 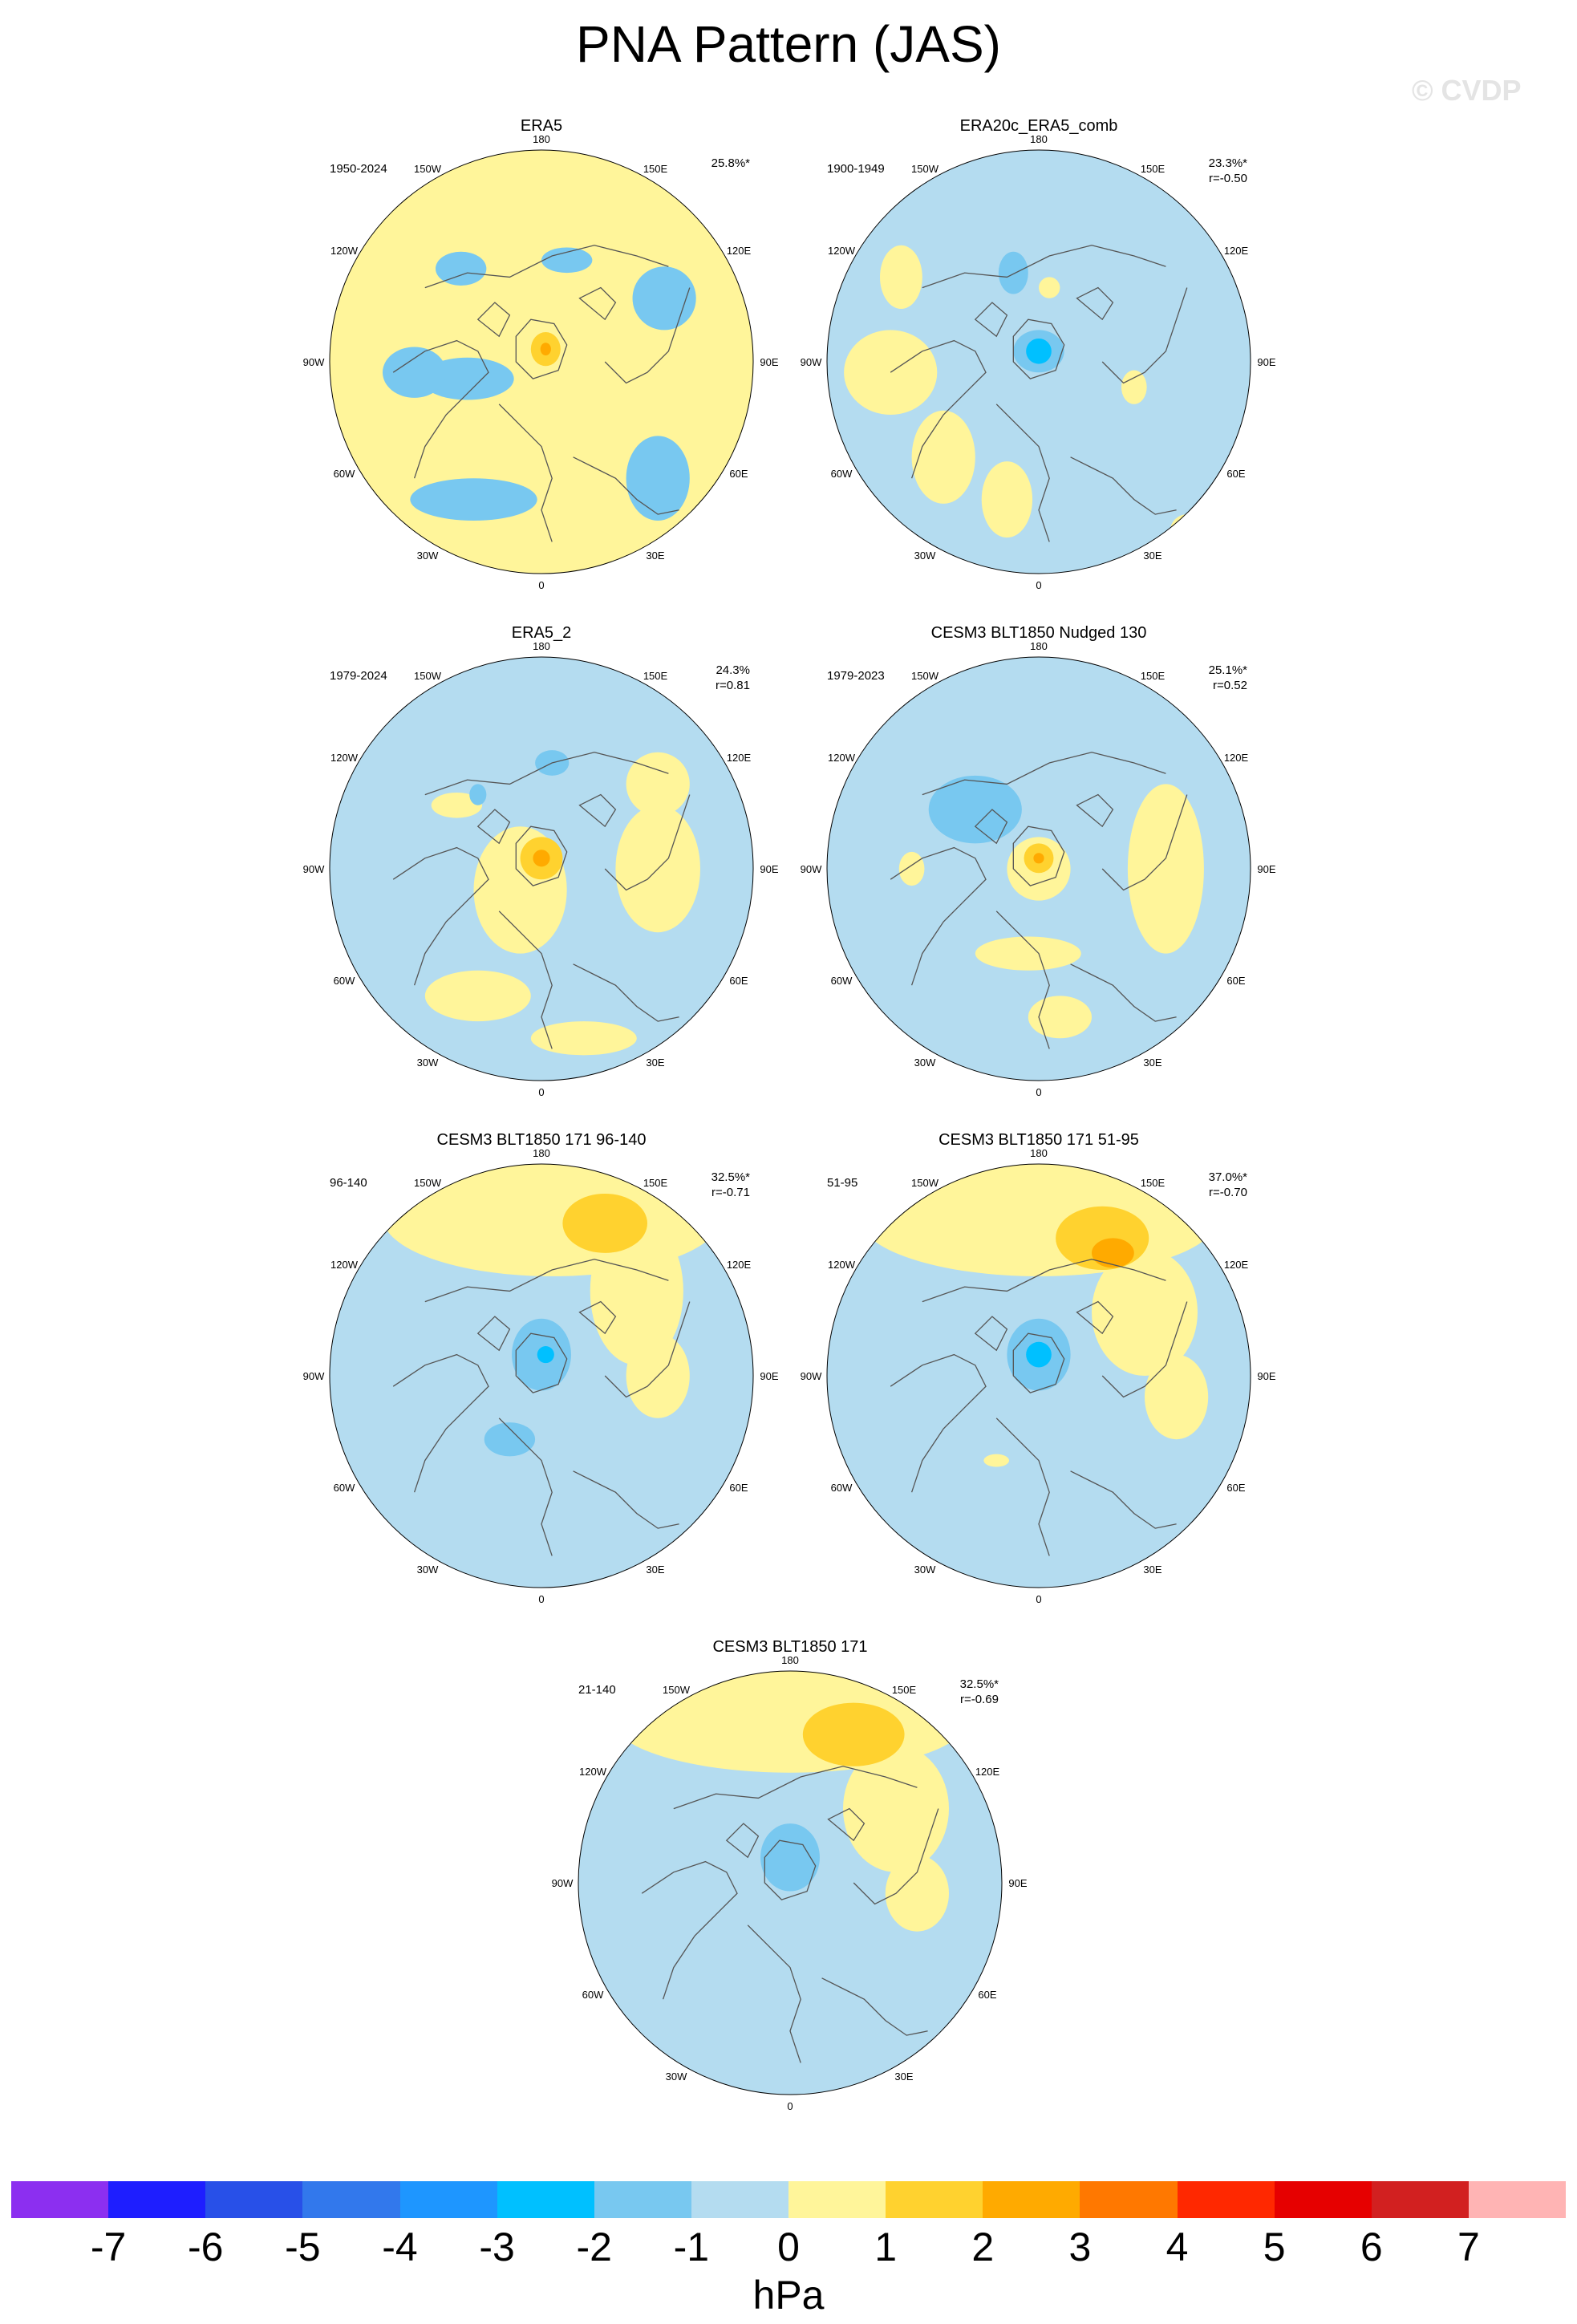 What do you see at coordinates (1038, 633) in the screenshot?
I see `panel-title: CESM3 BLT1850 Nudged 130` at bounding box center [1038, 633].